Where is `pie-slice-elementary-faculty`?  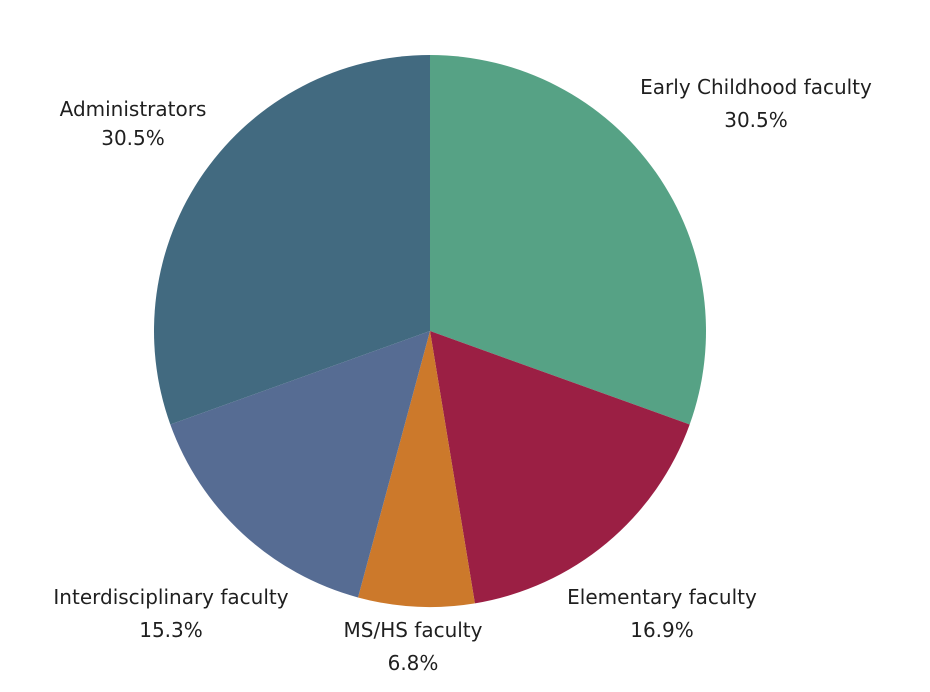 pie-slice-elementary-faculty is located at coordinates (560, 467).